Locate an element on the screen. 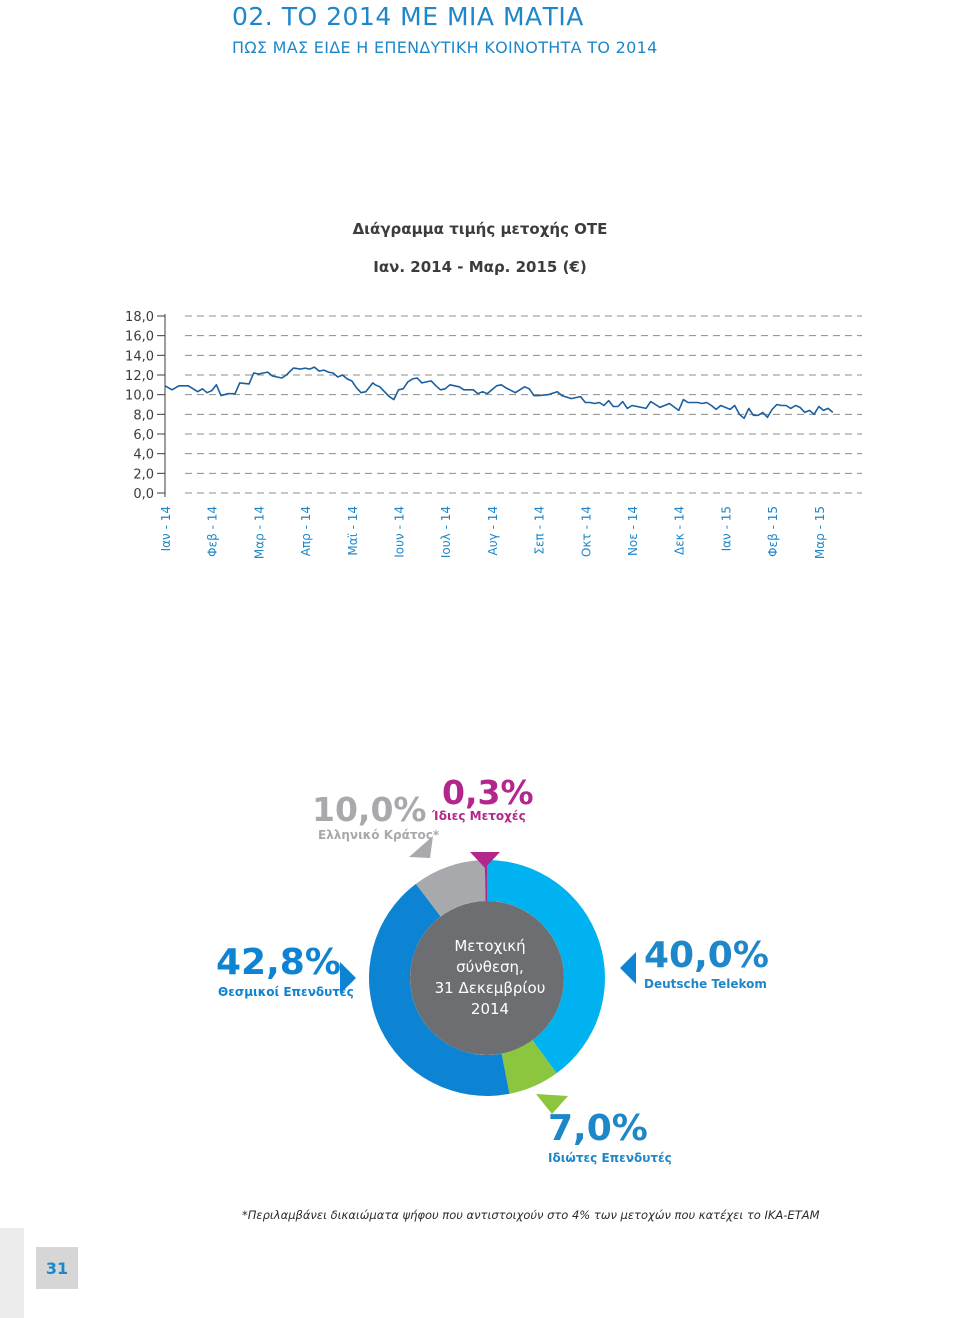  x-tick-label: Σεπ - 14 is located at coordinates (540, 530).